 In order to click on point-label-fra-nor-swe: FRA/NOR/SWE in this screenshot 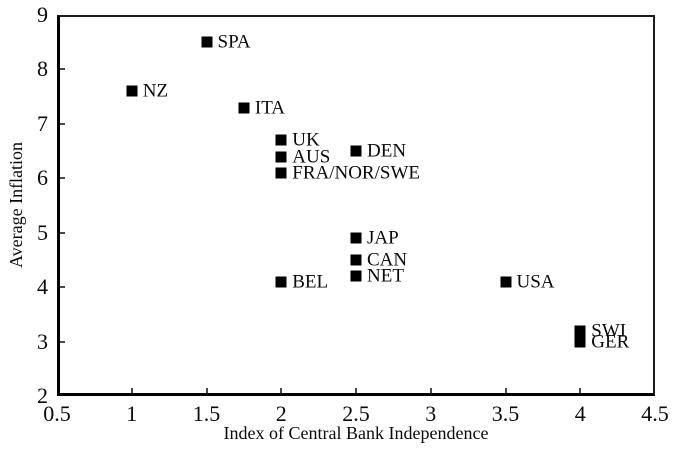, I will do `click(356, 173)`.